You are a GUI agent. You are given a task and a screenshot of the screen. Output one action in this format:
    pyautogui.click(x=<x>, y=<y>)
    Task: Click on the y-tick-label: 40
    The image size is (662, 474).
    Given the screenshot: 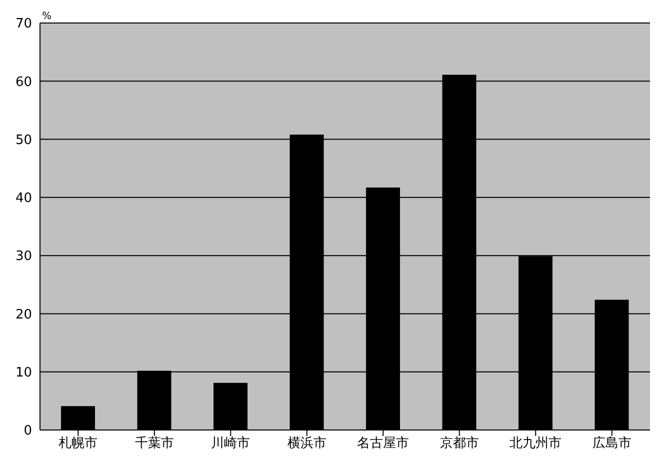 What is the action you would take?
    pyautogui.click(x=23, y=198)
    